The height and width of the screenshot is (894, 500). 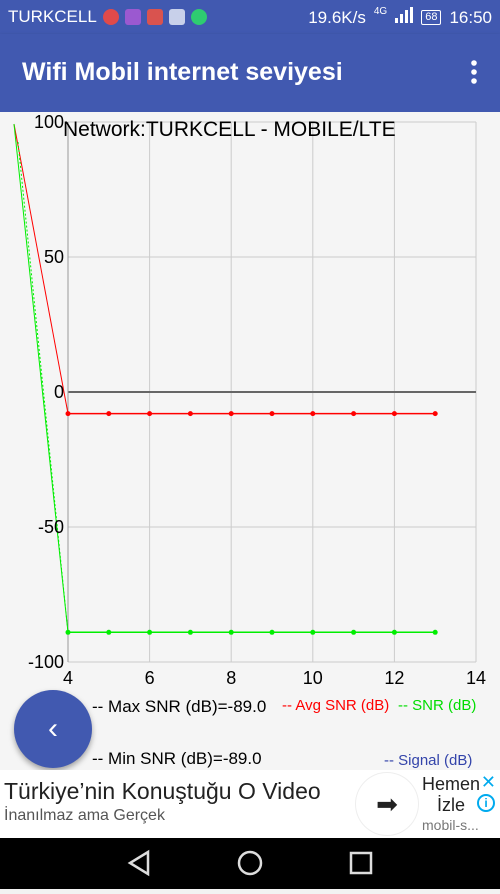 What do you see at coordinates (486, 803) in the screenshot?
I see `ad-info-icon: i` at bounding box center [486, 803].